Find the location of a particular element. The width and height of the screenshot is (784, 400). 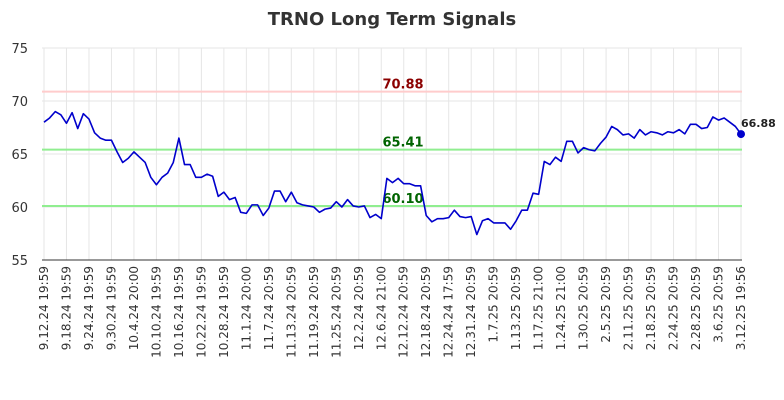

last-value-label: 66.88 is located at coordinates (758, 123).